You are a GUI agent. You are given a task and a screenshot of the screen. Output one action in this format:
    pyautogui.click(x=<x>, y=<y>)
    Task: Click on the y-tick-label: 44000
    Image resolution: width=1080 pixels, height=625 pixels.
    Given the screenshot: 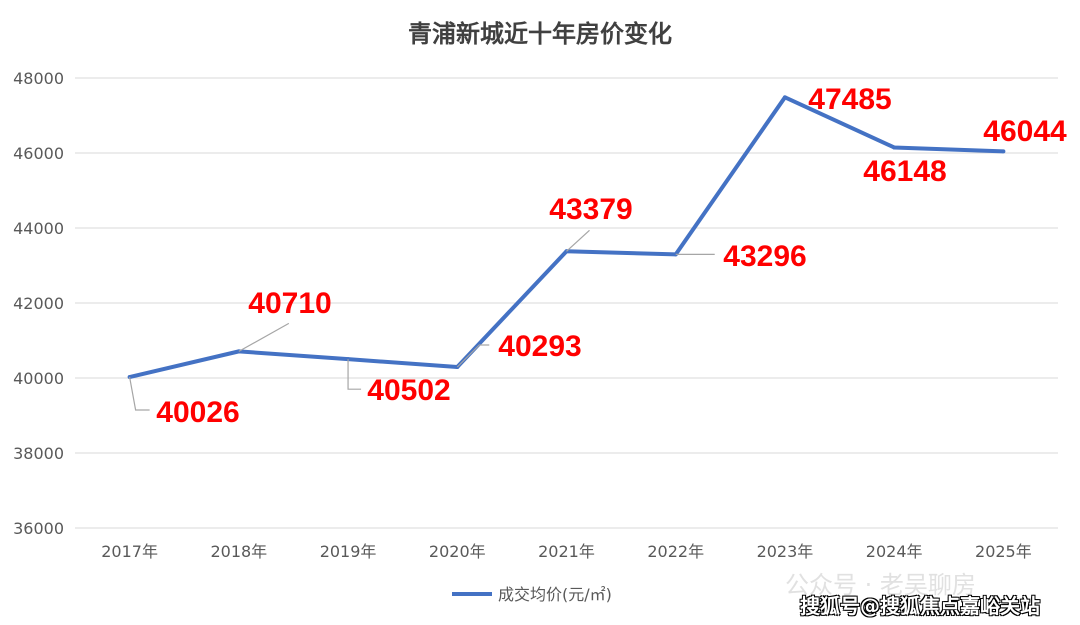 What is the action you would take?
    pyautogui.click(x=38, y=228)
    